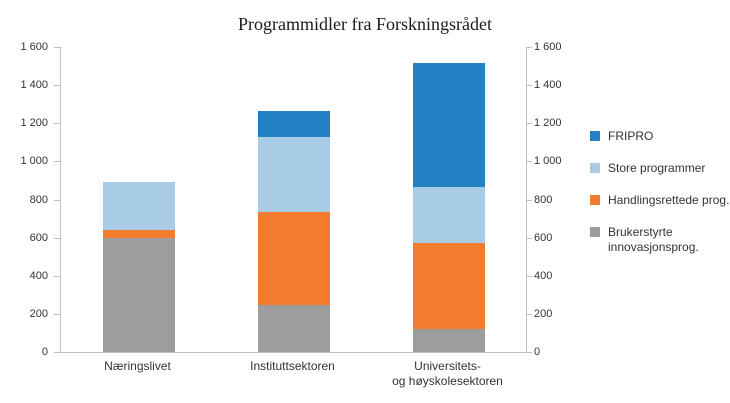 The height and width of the screenshot is (403, 730). What do you see at coordinates (548, 47) in the screenshot?
I see `y-tick-label-right: 1 600` at bounding box center [548, 47].